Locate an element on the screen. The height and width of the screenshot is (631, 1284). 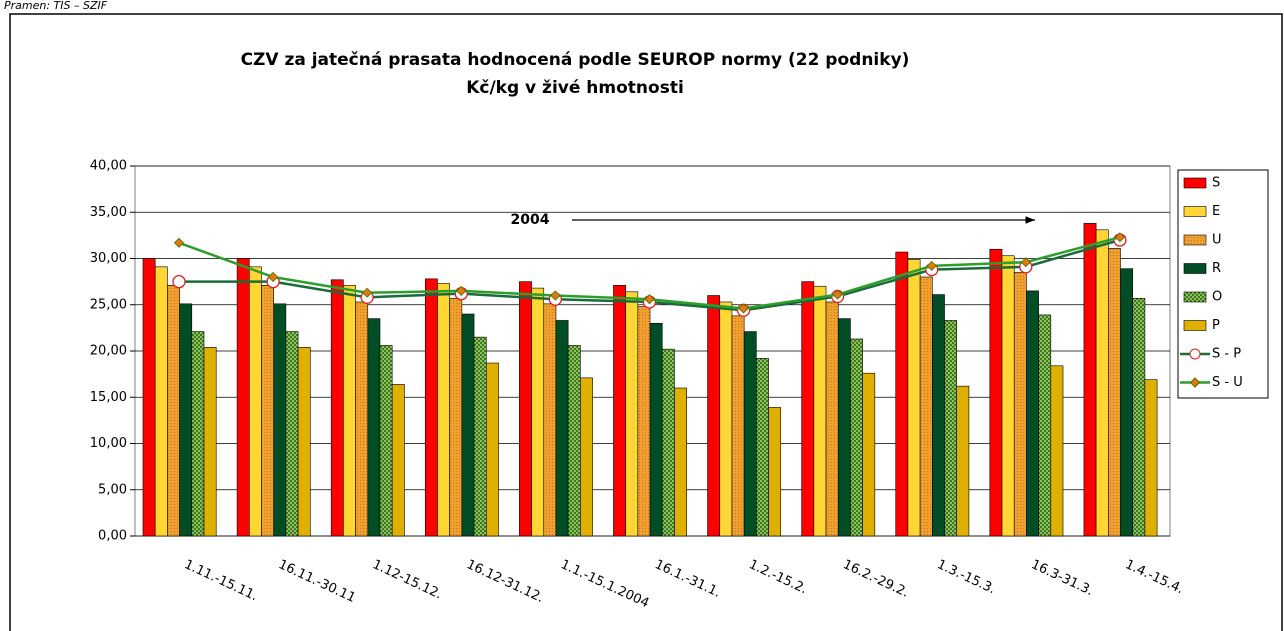
chart-subtitle: Kč/kg v živé hmotnosti is located at coordinates (575, 88).